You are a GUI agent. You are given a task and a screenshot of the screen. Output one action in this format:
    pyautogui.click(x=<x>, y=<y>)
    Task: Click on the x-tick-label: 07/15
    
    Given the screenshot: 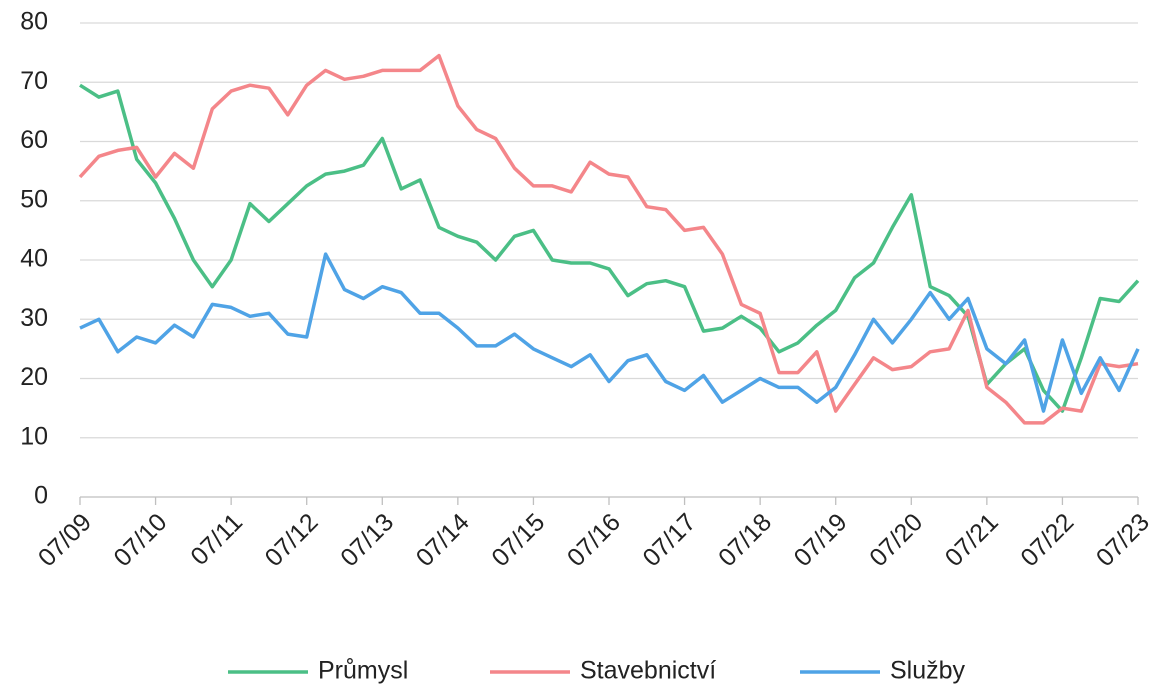 What is the action you would take?
    pyautogui.click(x=518, y=540)
    